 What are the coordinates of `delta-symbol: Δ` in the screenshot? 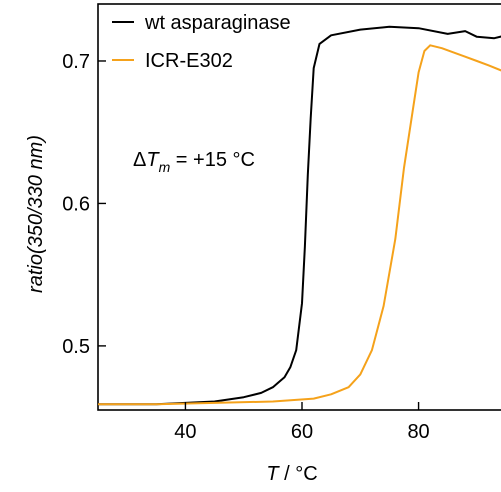 It's located at (139, 160).